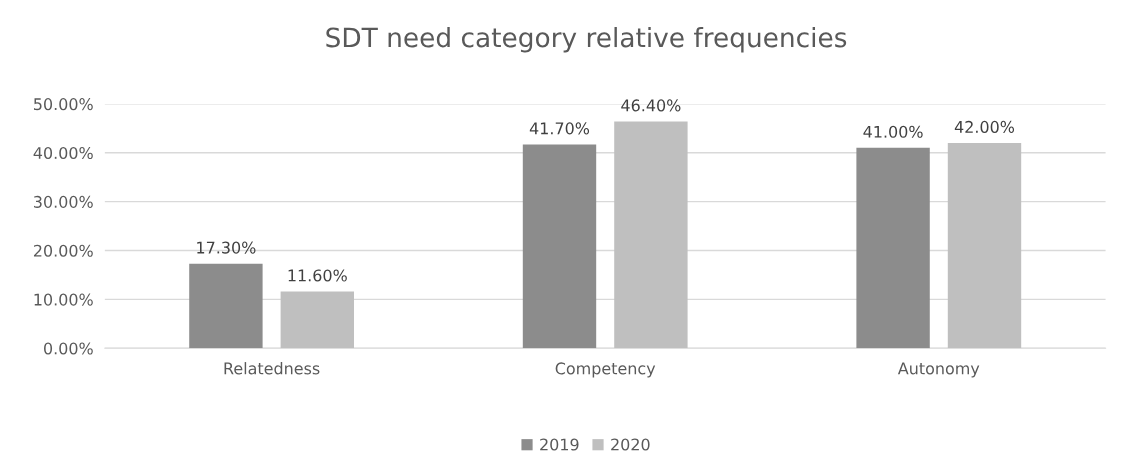  Describe the element at coordinates (586, 40) in the screenshot. I see `chart-title: SDT need category relative frequencies` at that location.